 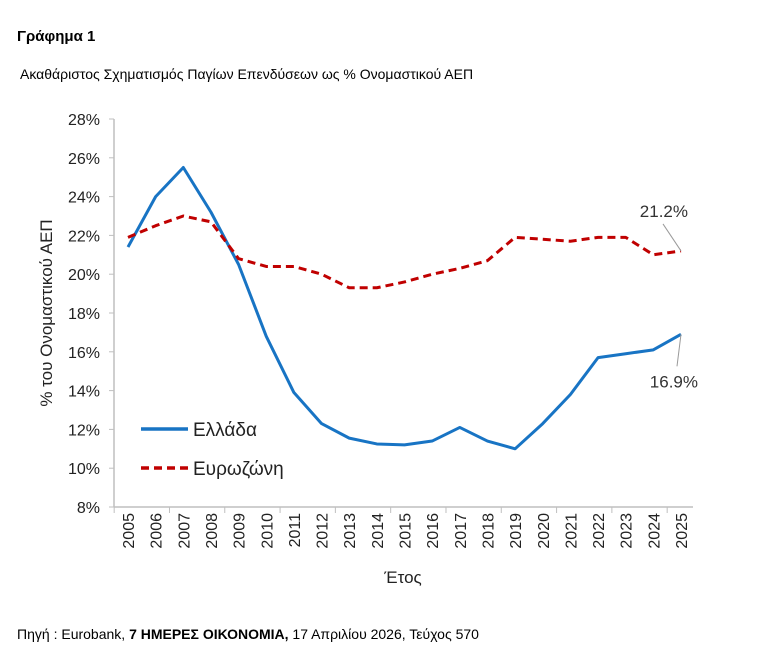 I want to click on y-axis-label: % του Ονομαστικού ΑΕΠ, so click(x=46, y=312).